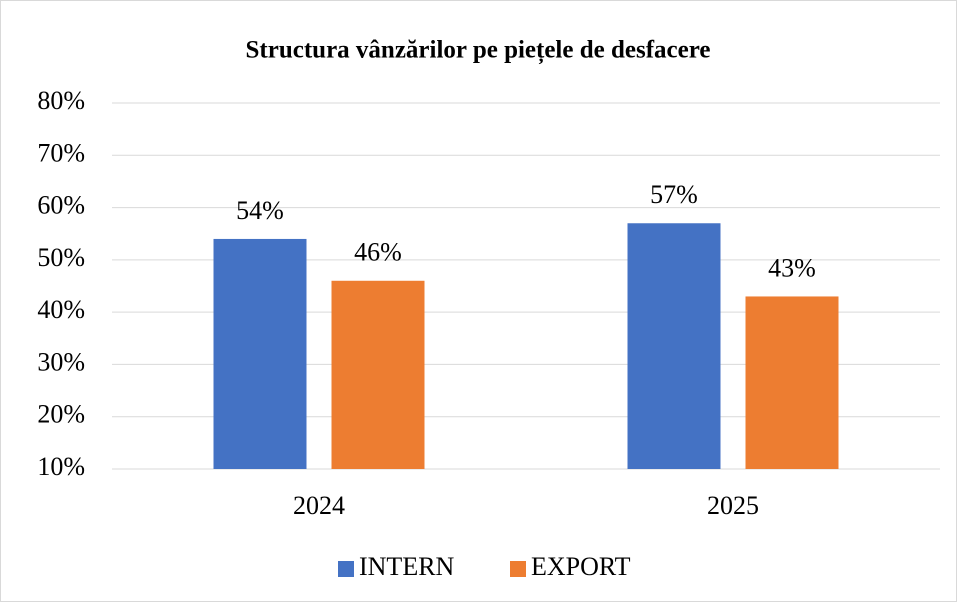  What do you see at coordinates (61, 309) in the screenshot?
I see `y-tick-label: 40%` at bounding box center [61, 309].